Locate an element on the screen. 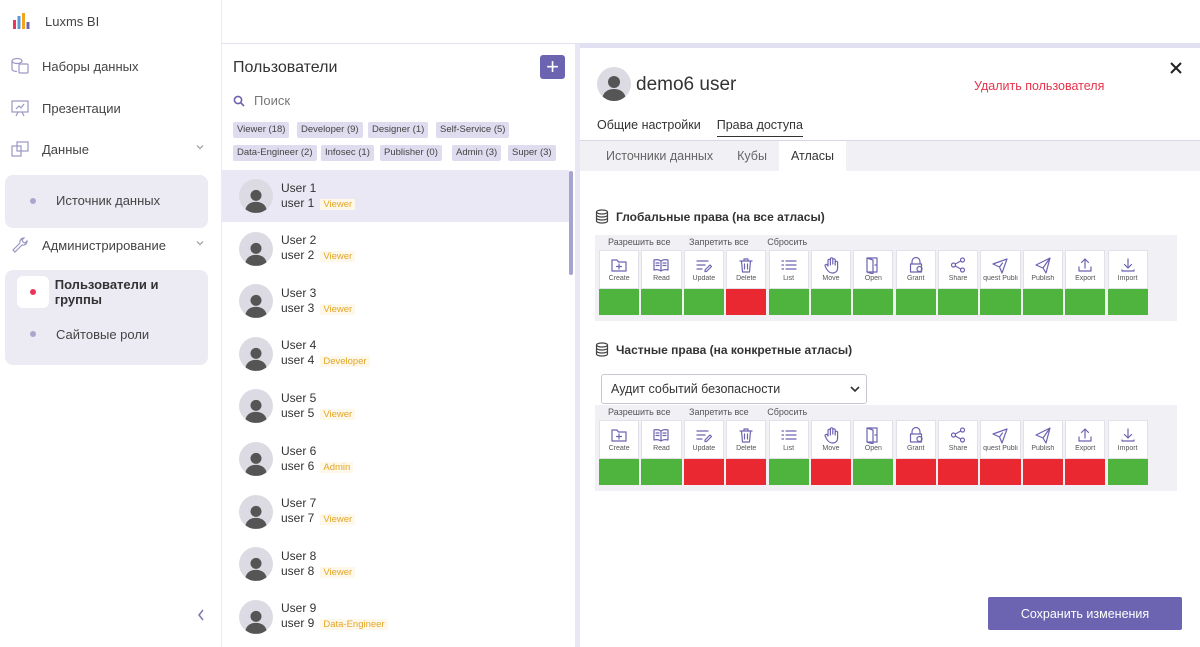 This screenshot has width=1200, height=647. user-list-item: User 4 user 4 Developer is located at coordinates (395, 354).